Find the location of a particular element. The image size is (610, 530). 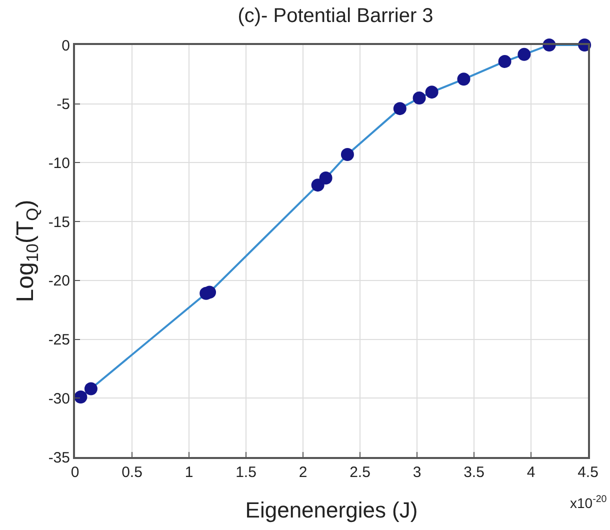

y-tick-label: -35 is located at coordinates (59, 457).